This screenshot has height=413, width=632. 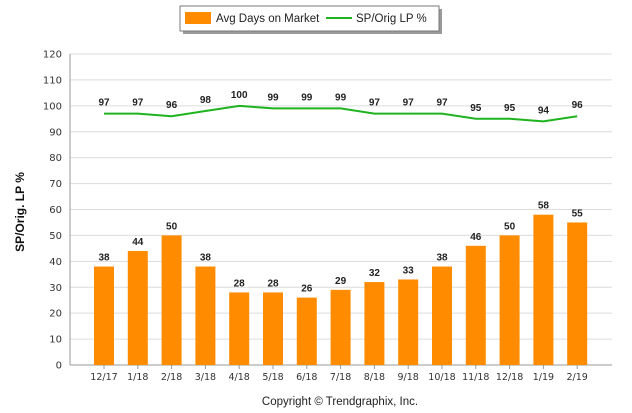 I want to click on y-tick-label-120: 120, so click(x=52, y=55).